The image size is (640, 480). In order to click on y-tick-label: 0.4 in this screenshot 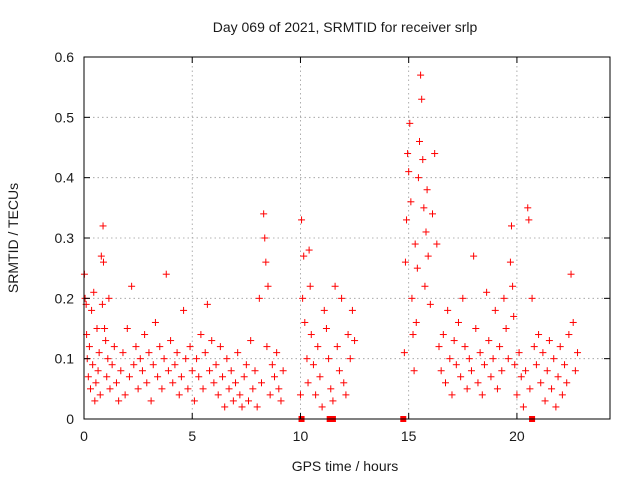, I will do `click(65, 178)`.